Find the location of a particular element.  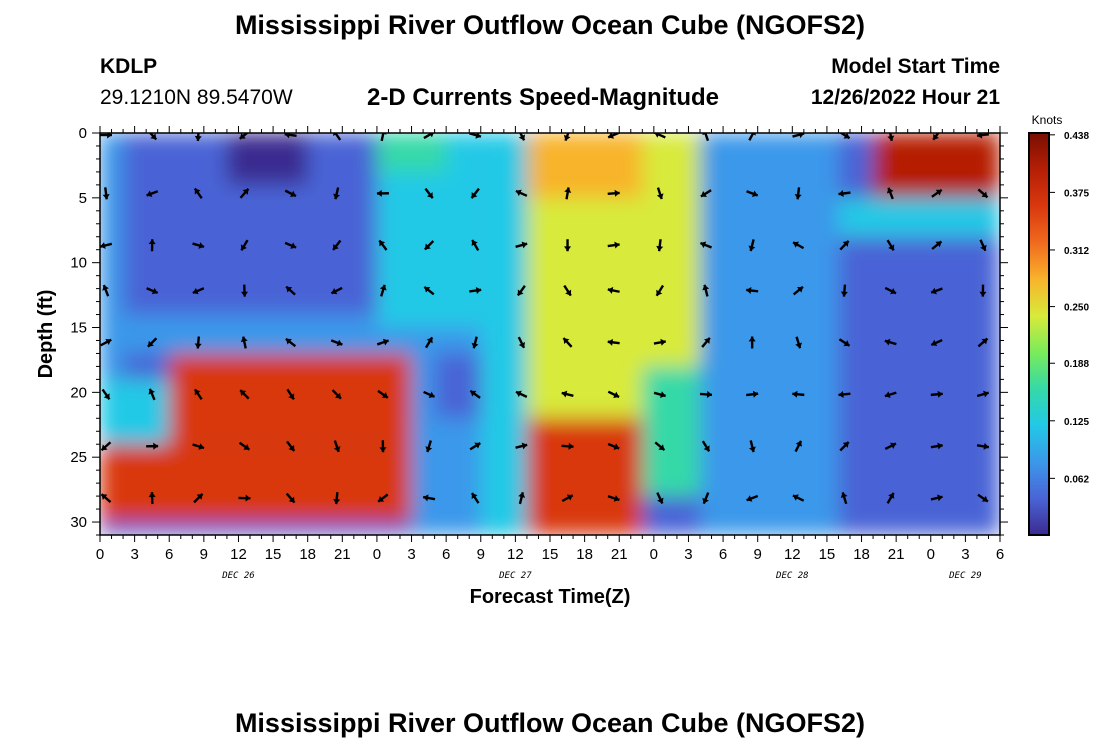

x-tick-label: 6 is located at coordinates (723, 554).